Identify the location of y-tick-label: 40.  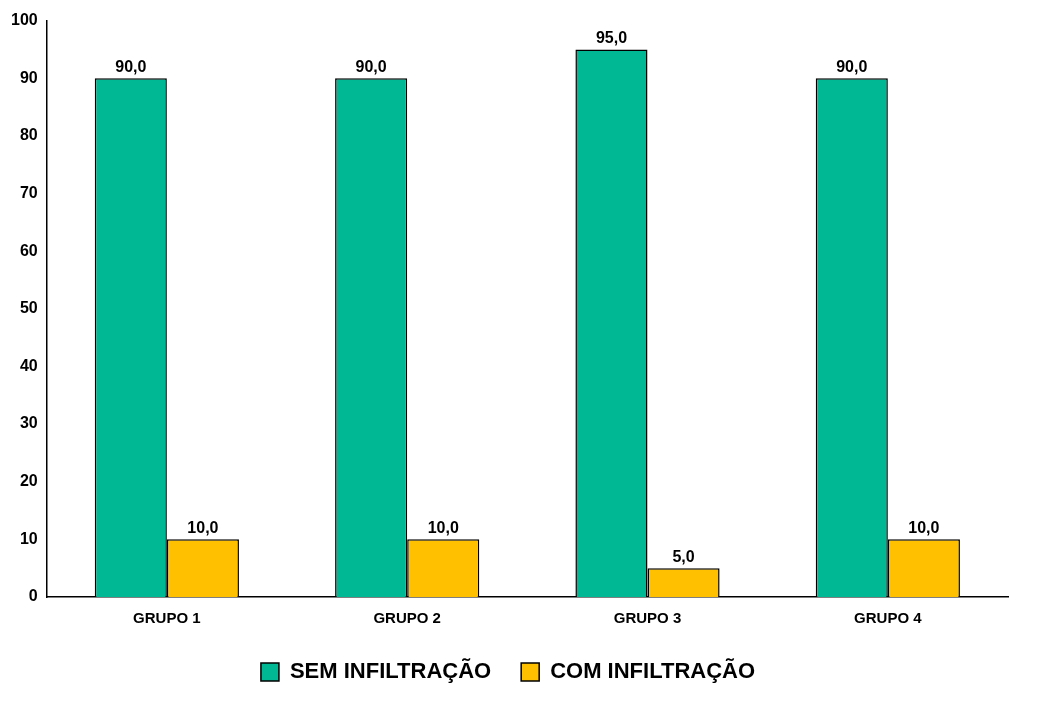
(28, 365).